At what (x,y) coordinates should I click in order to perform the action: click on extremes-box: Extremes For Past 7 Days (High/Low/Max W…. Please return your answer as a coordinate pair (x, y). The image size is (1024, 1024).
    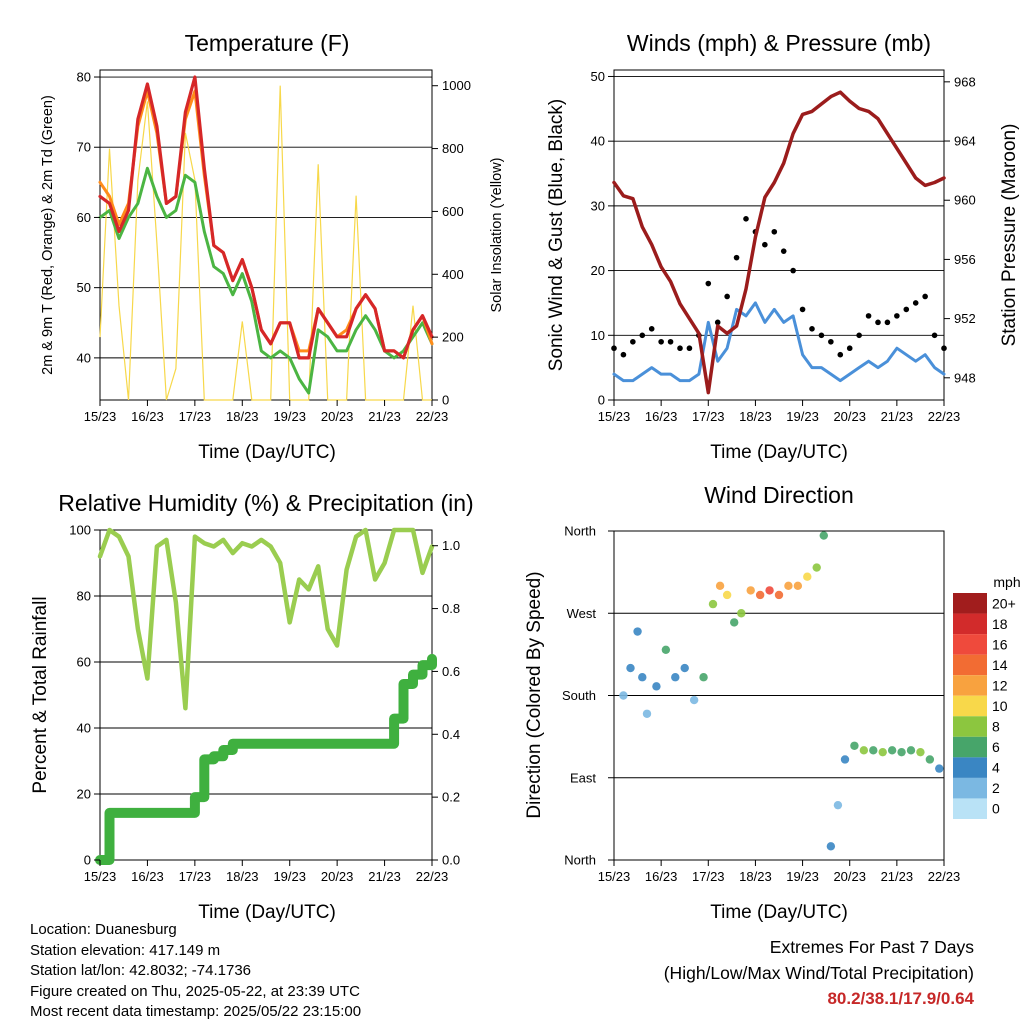
    Looking at the image, I should click on (819, 973).